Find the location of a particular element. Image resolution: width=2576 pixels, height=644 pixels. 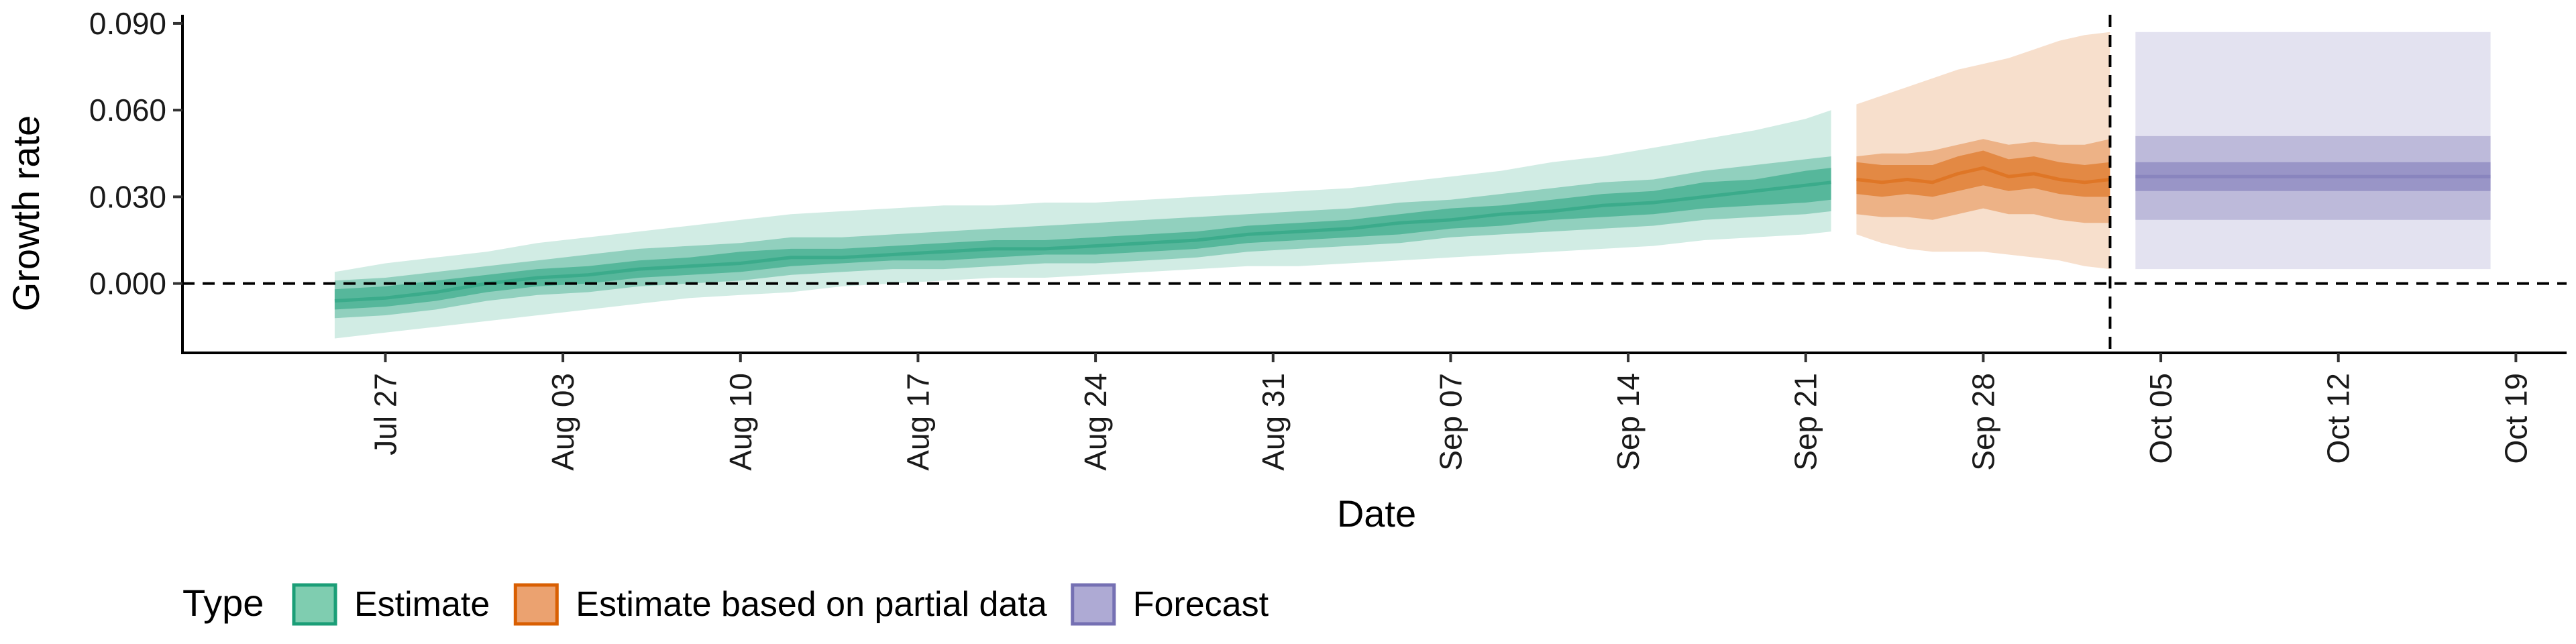

estimate-based-on-partial-data-median-line is located at coordinates (1983, 175).